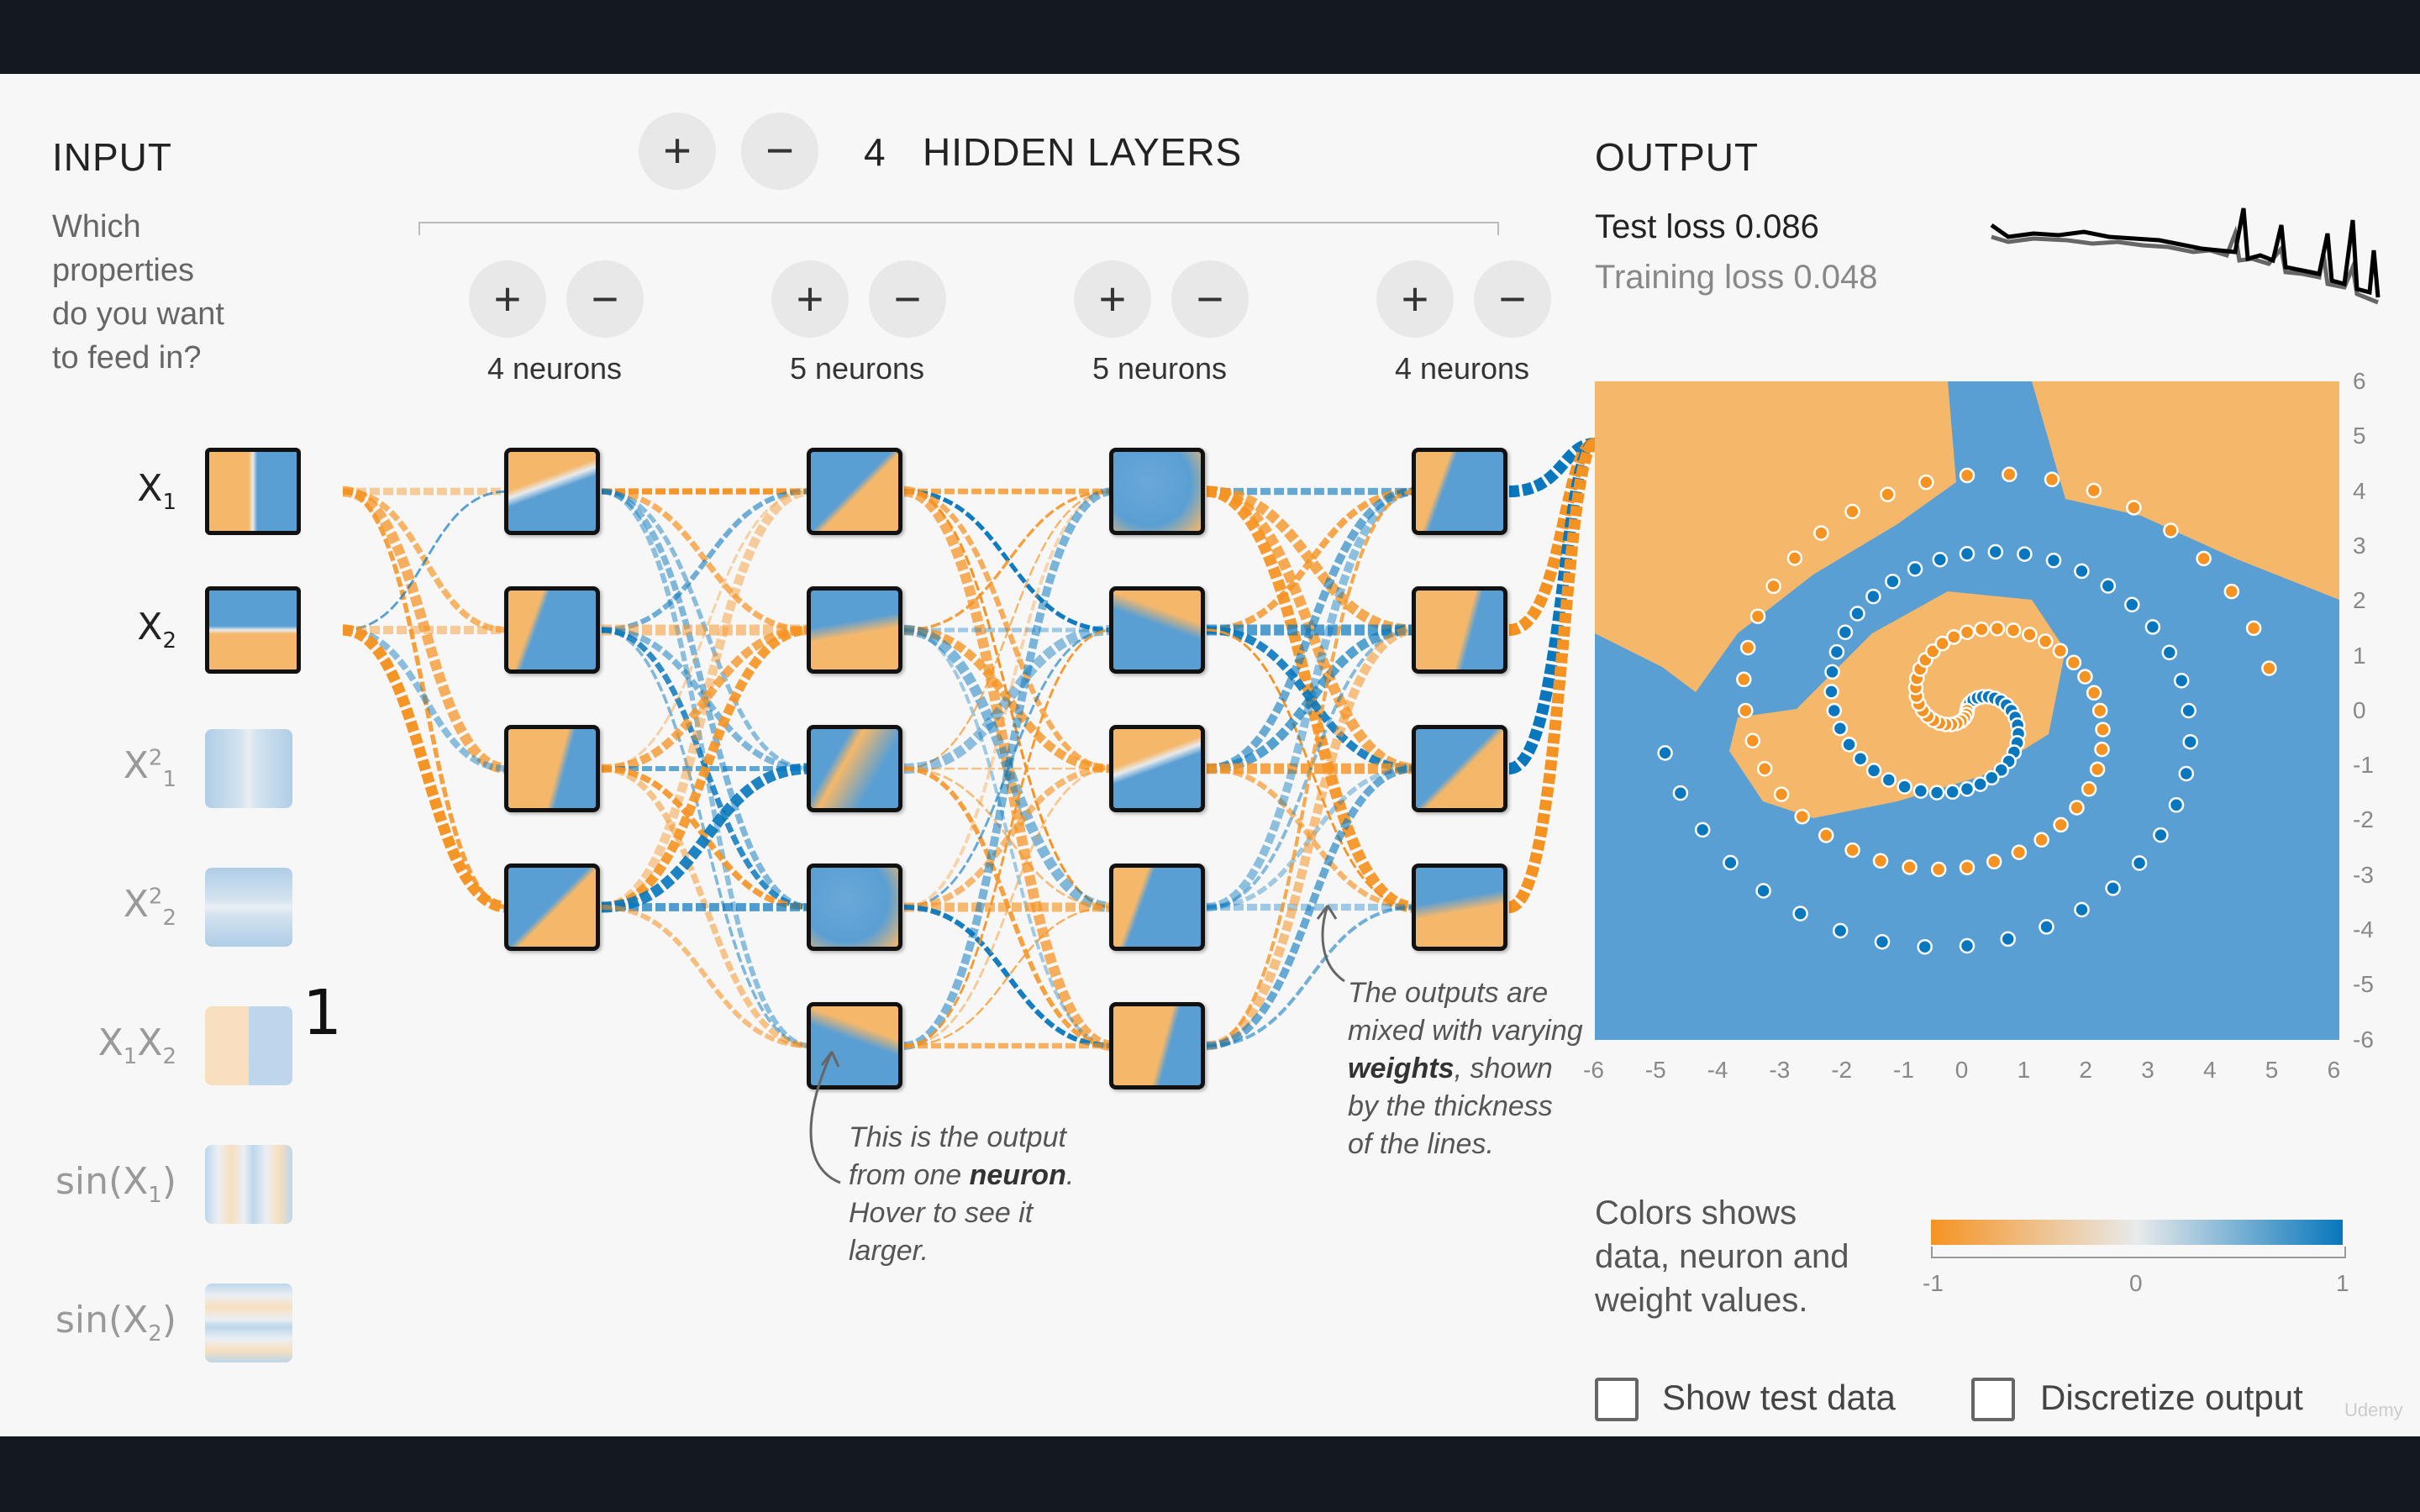 This screenshot has height=1512, width=2420. What do you see at coordinates (1459, 768) in the screenshot?
I see `neuron-l4-n3` at bounding box center [1459, 768].